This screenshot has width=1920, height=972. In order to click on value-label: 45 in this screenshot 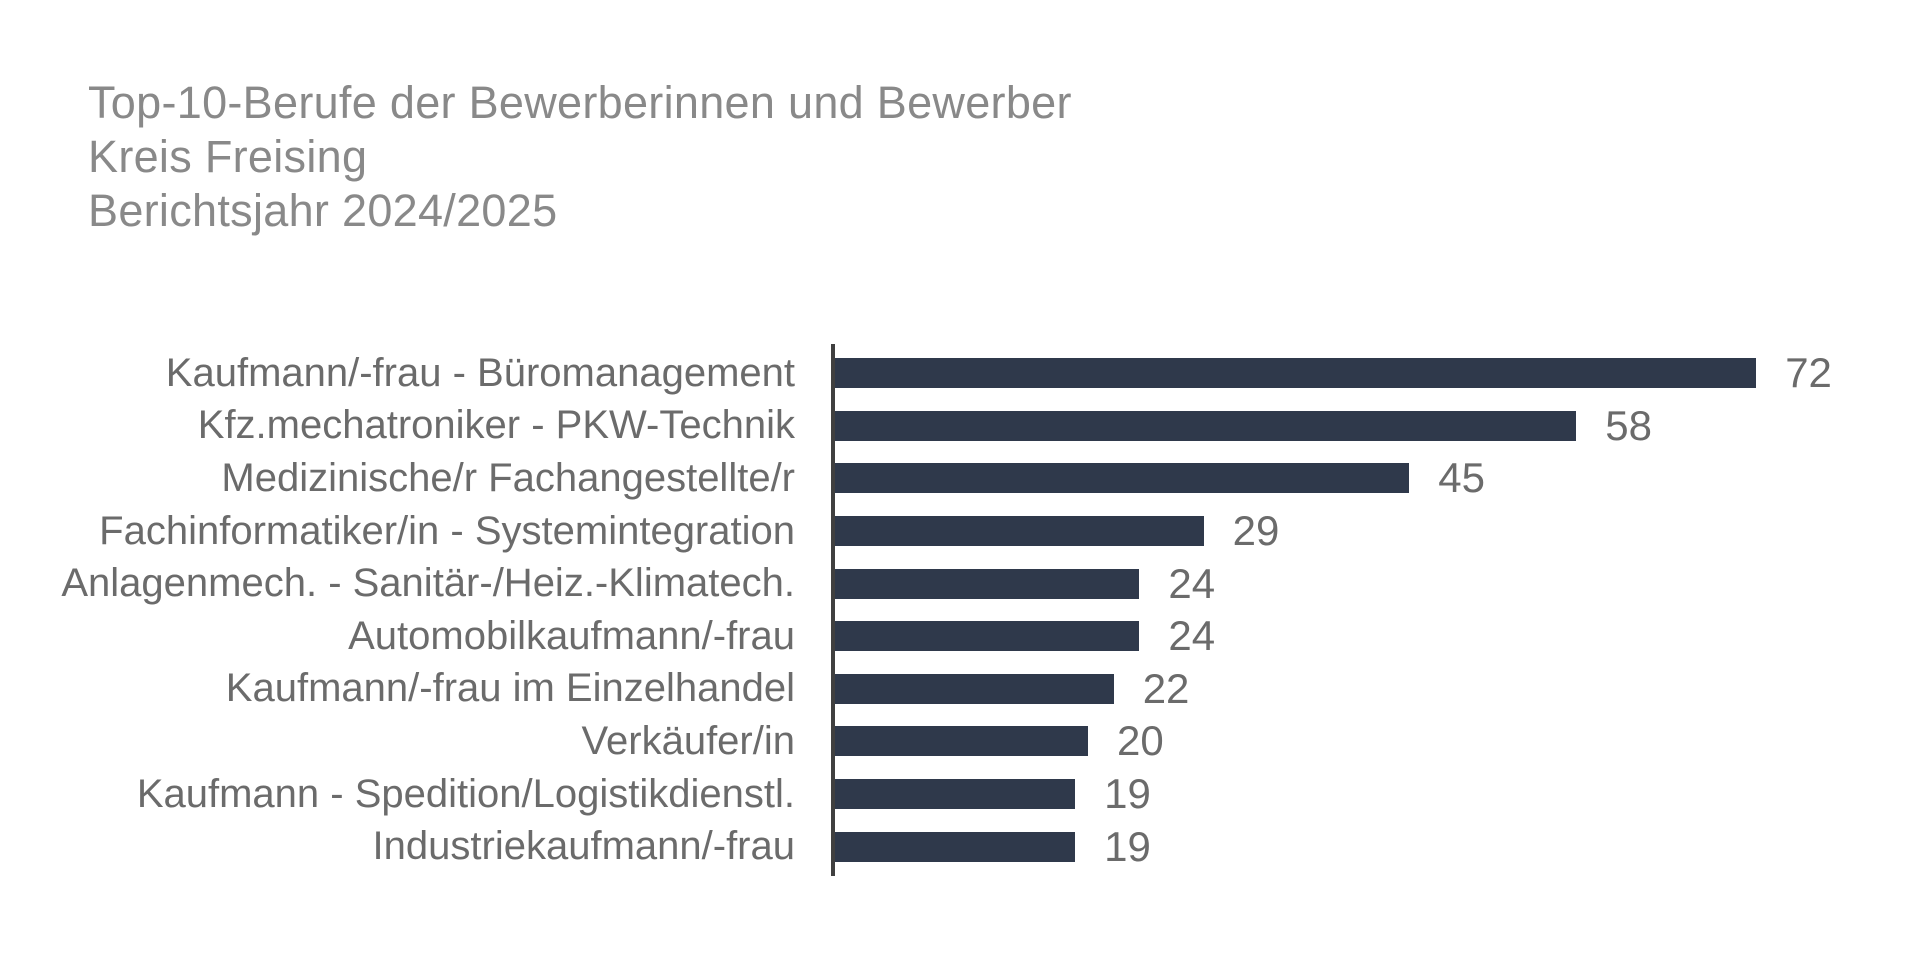, I will do `click(1461, 478)`.